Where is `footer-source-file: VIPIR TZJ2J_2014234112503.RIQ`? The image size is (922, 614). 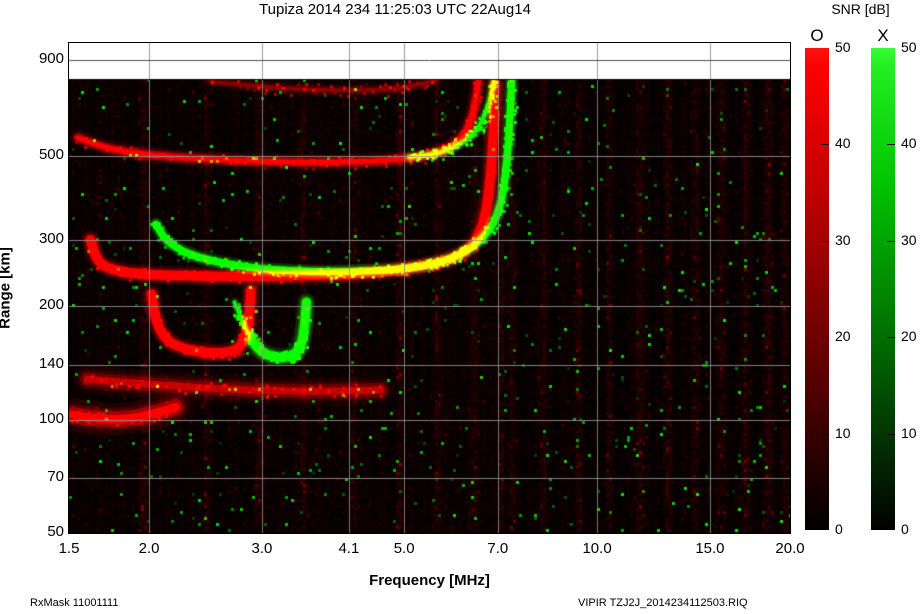 footer-source-file: VIPIR TZJ2J_2014234112503.RIQ is located at coordinates (663, 603).